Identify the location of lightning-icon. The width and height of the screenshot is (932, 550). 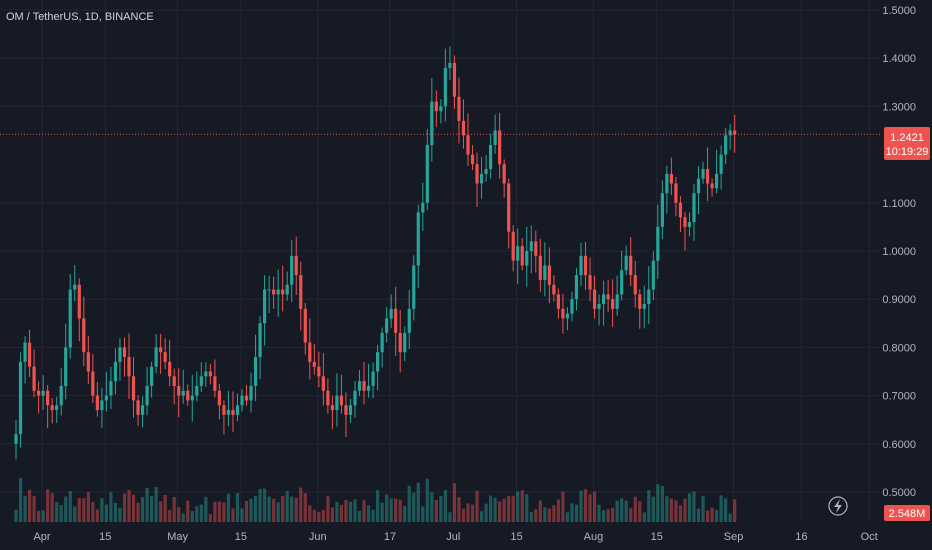
(838, 506).